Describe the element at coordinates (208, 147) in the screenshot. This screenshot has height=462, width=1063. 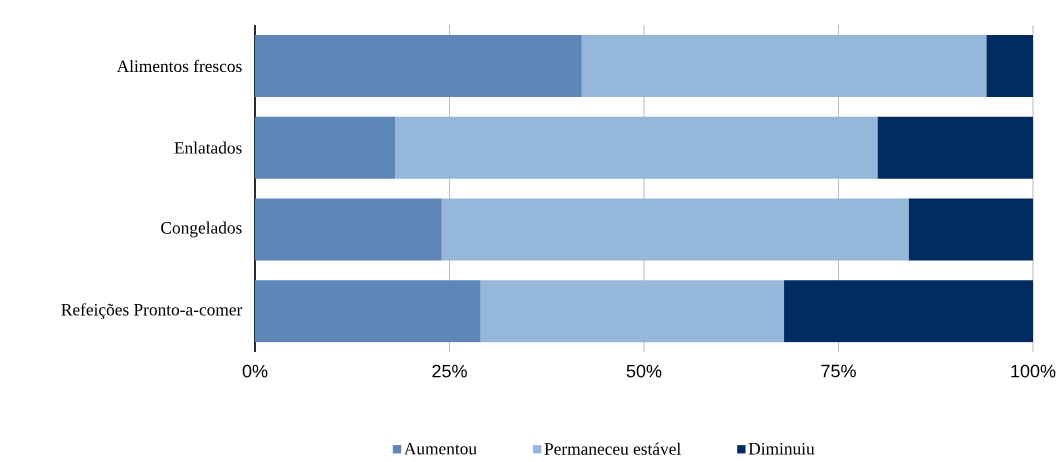
I see `y-tick-label: Enlatados` at that location.